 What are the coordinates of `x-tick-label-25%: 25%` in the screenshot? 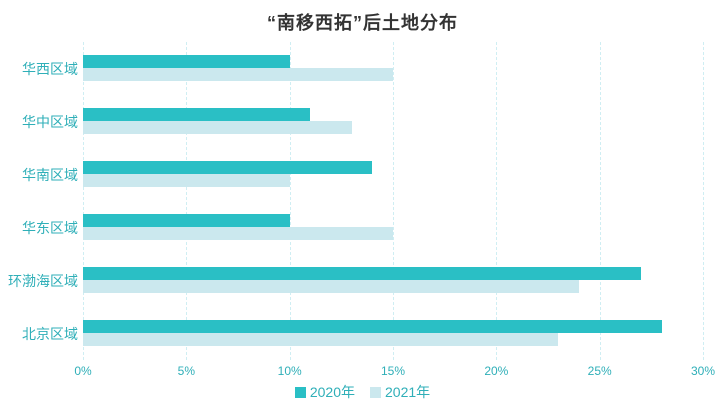 It's located at (599, 371).